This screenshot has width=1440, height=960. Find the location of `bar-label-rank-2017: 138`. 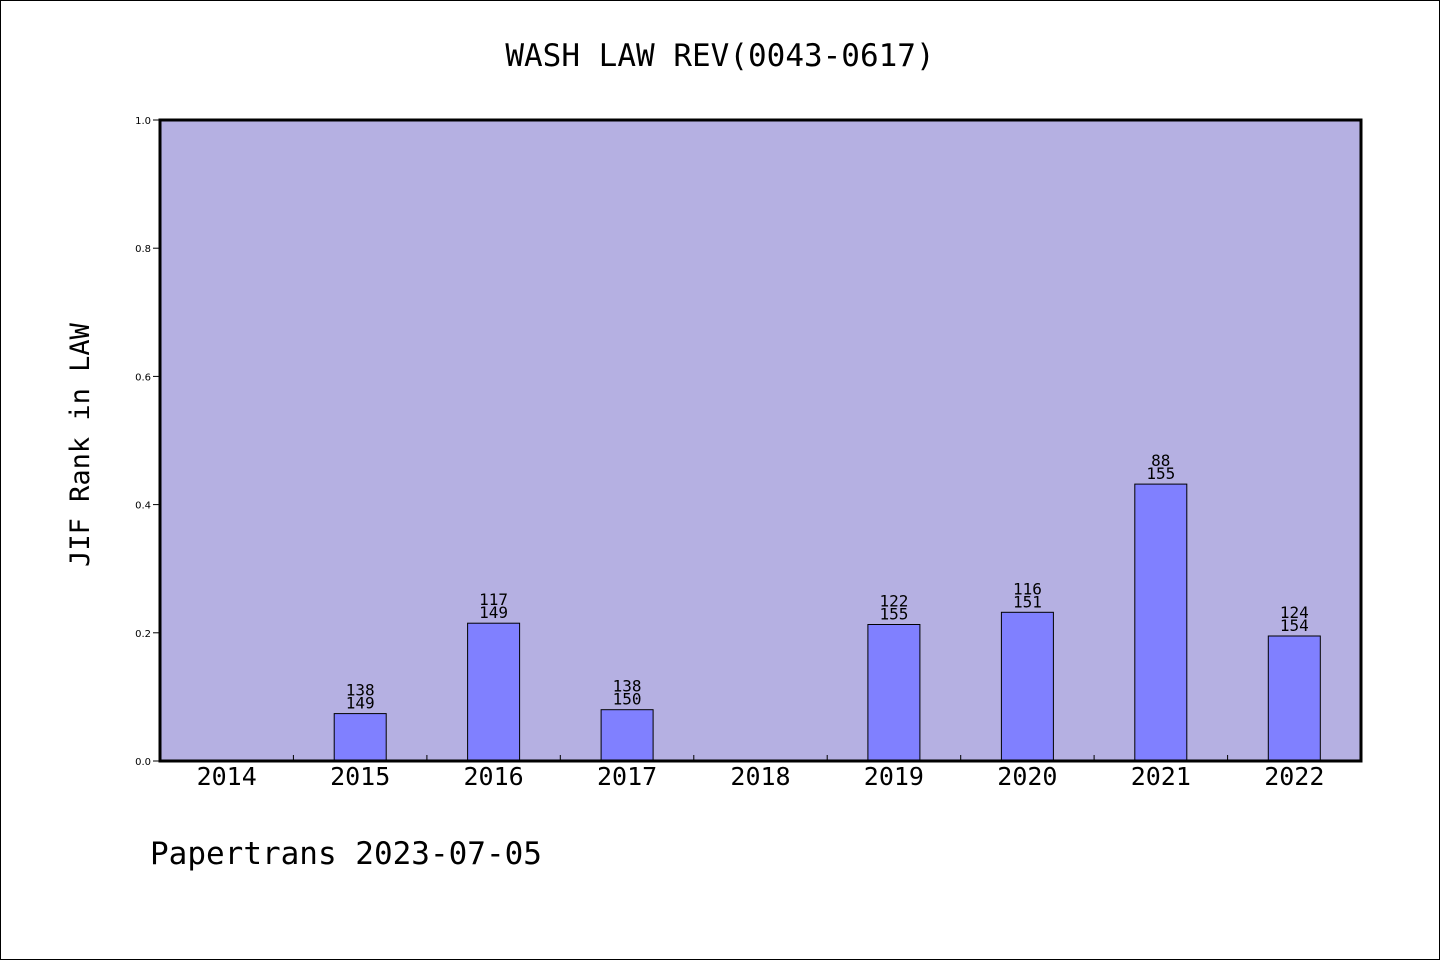

bar-label-rank-2017: 138 is located at coordinates (627, 686).